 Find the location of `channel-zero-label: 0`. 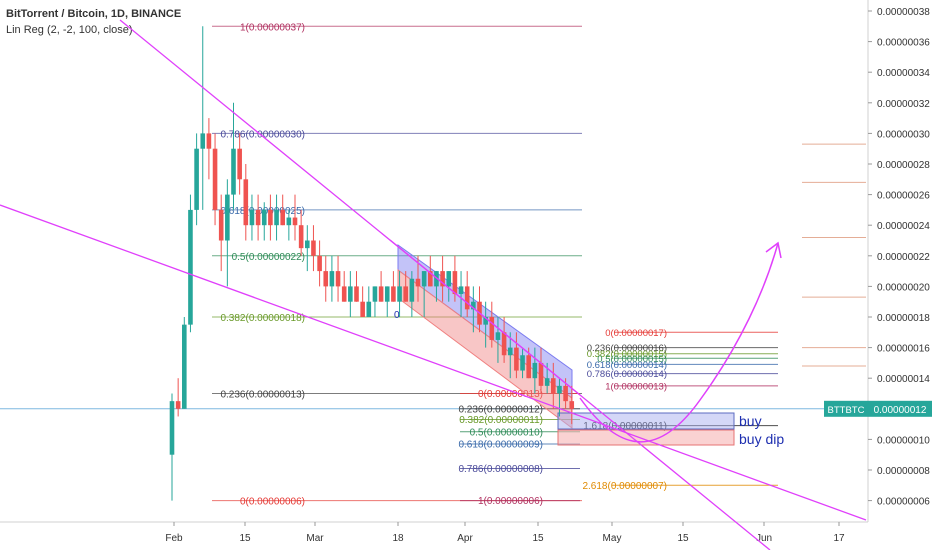

channel-zero-label: 0 is located at coordinates (397, 315).